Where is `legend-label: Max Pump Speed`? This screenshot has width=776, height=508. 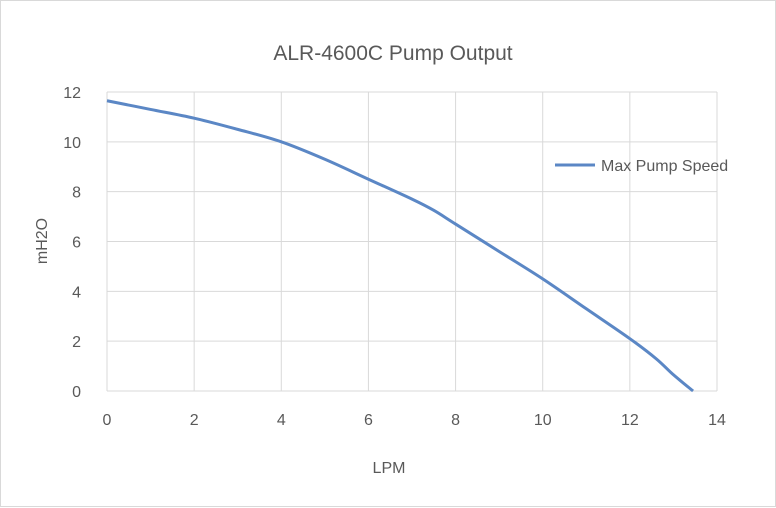
legend-label: Max Pump Speed is located at coordinates (664, 166).